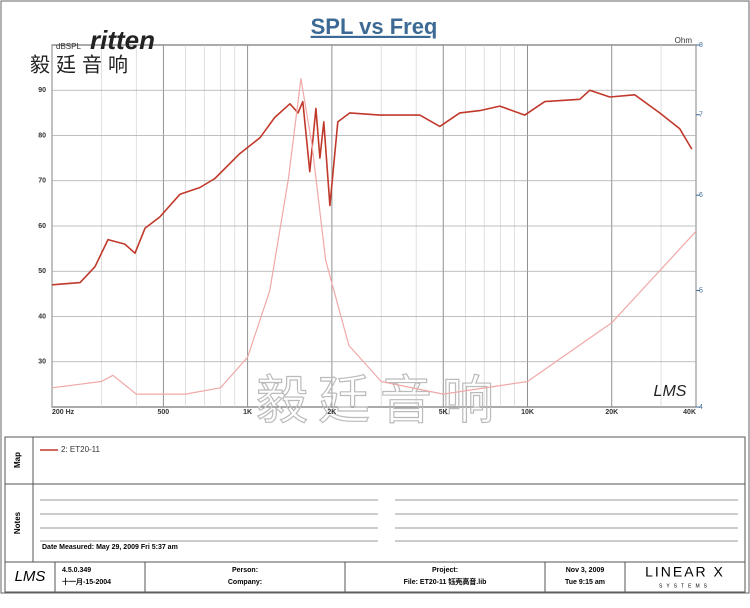 This screenshot has width=750, height=608. Describe the element at coordinates (82, 64) in the screenshot. I see `logo-chinese: 毅廷音响` at that location.